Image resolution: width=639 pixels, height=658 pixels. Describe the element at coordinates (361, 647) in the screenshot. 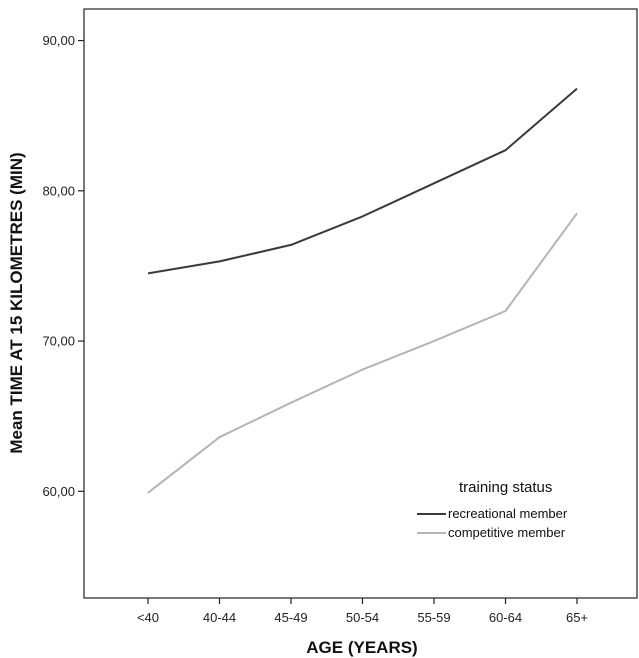

I see `x-axis-title: AGE (YEARS)` at that location.